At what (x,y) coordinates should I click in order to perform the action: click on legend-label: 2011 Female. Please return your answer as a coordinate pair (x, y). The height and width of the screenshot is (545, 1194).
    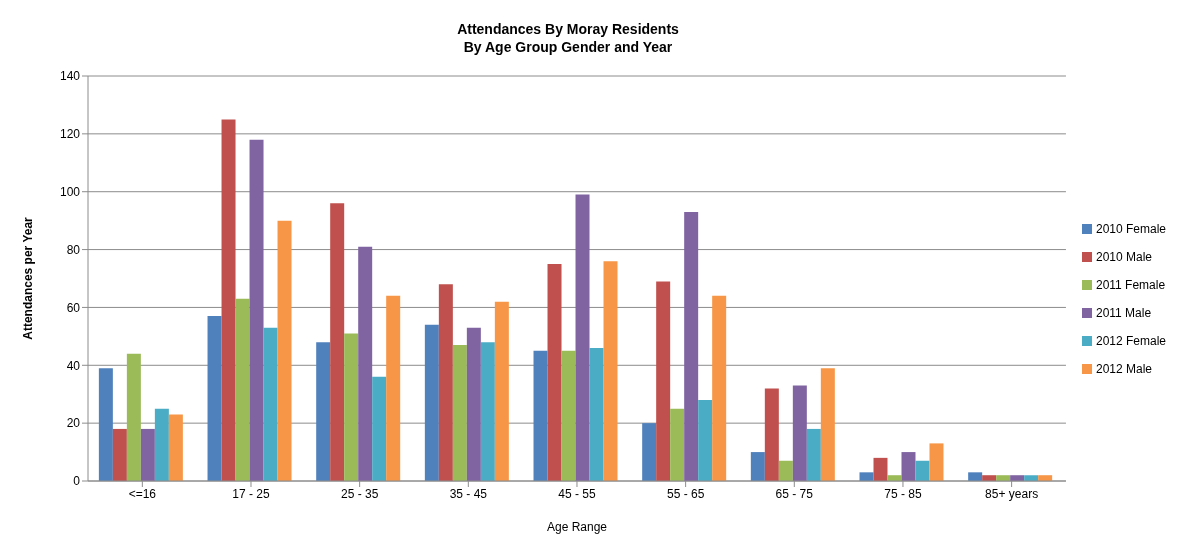
    Looking at the image, I should click on (1130, 284).